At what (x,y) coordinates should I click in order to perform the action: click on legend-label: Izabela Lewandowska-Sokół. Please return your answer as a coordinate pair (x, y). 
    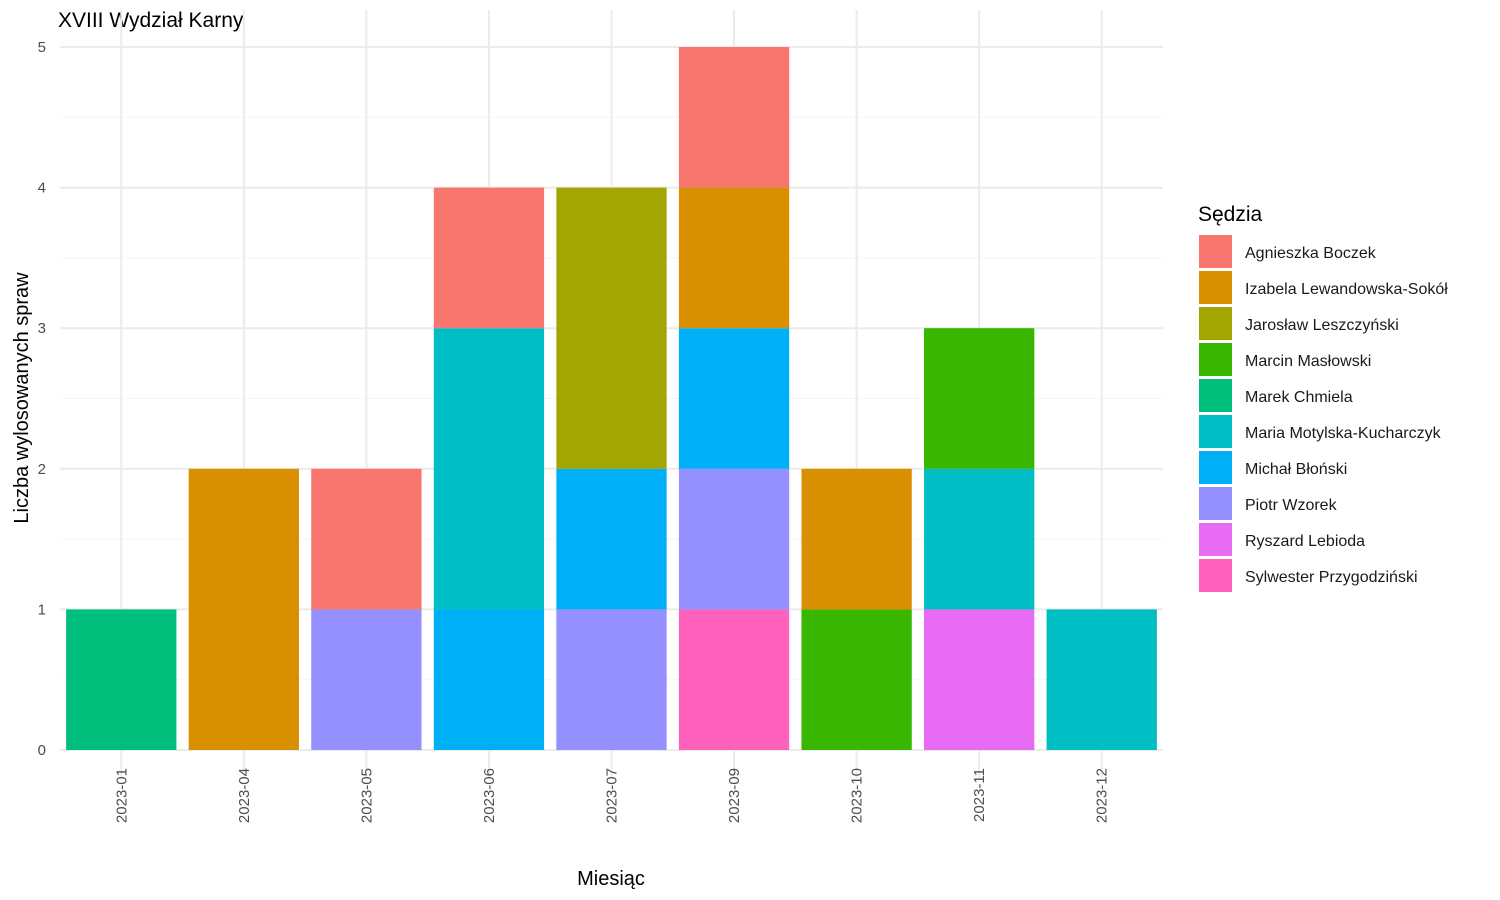
    Looking at the image, I should click on (1346, 289).